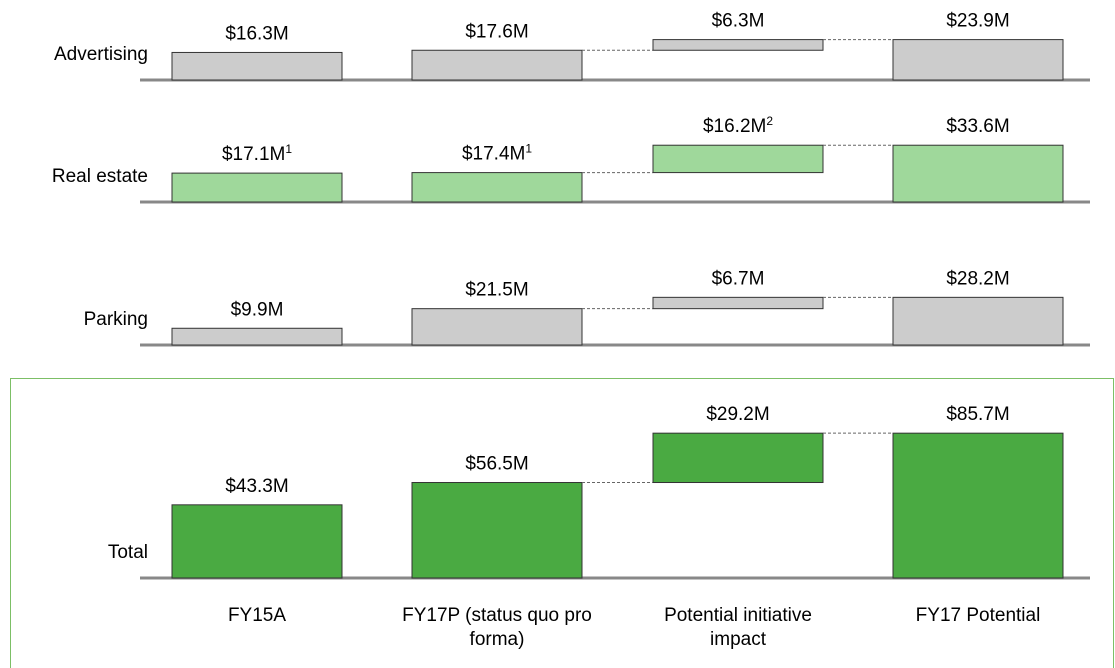 The width and height of the screenshot is (1115, 668). I want to click on value-label: $29.2M, so click(737, 414).